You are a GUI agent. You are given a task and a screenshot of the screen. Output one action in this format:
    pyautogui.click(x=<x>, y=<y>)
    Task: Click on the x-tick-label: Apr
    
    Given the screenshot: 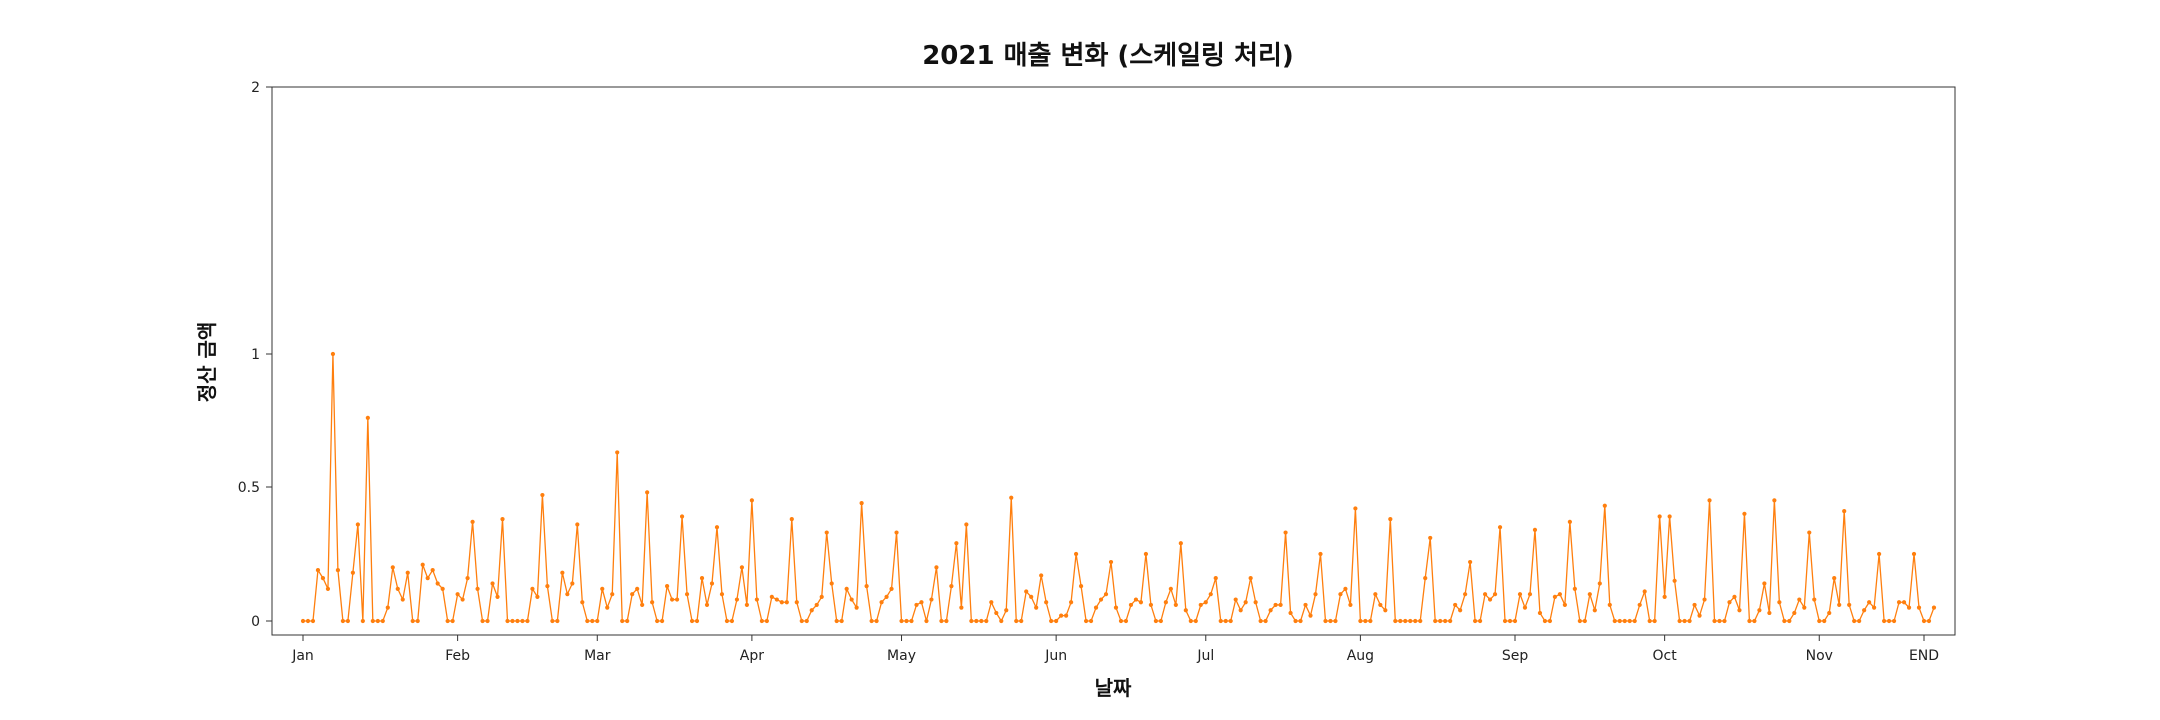 What is the action you would take?
    pyautogui.click(x=752, y=656)
    